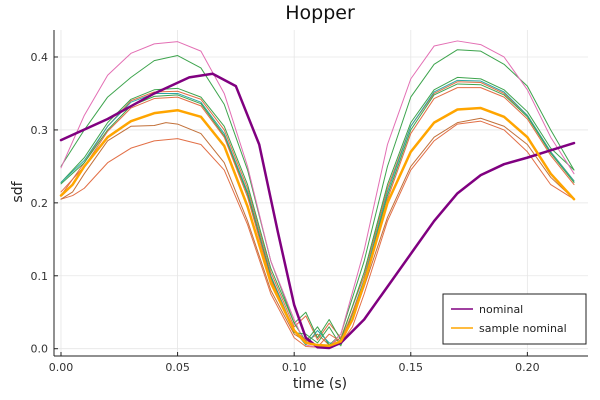 The height and width of the screenshot is (400, 600). What do you see at coordinates (18, 191) in the screenshot?
I see `y-axis-label: sdf` at bounding box center [18, 191].